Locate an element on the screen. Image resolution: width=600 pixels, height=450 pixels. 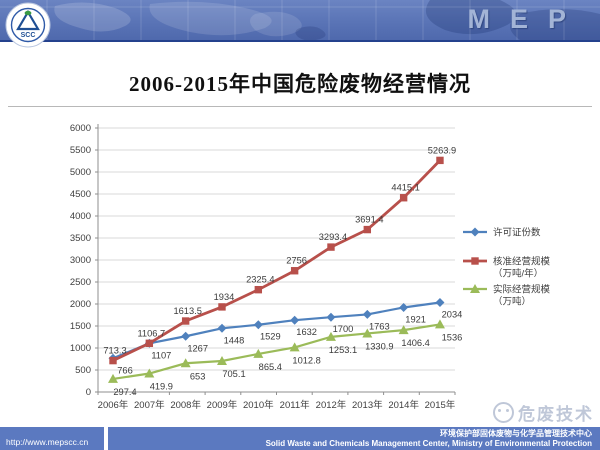
flask-icon is located at coordinates (28, 20).